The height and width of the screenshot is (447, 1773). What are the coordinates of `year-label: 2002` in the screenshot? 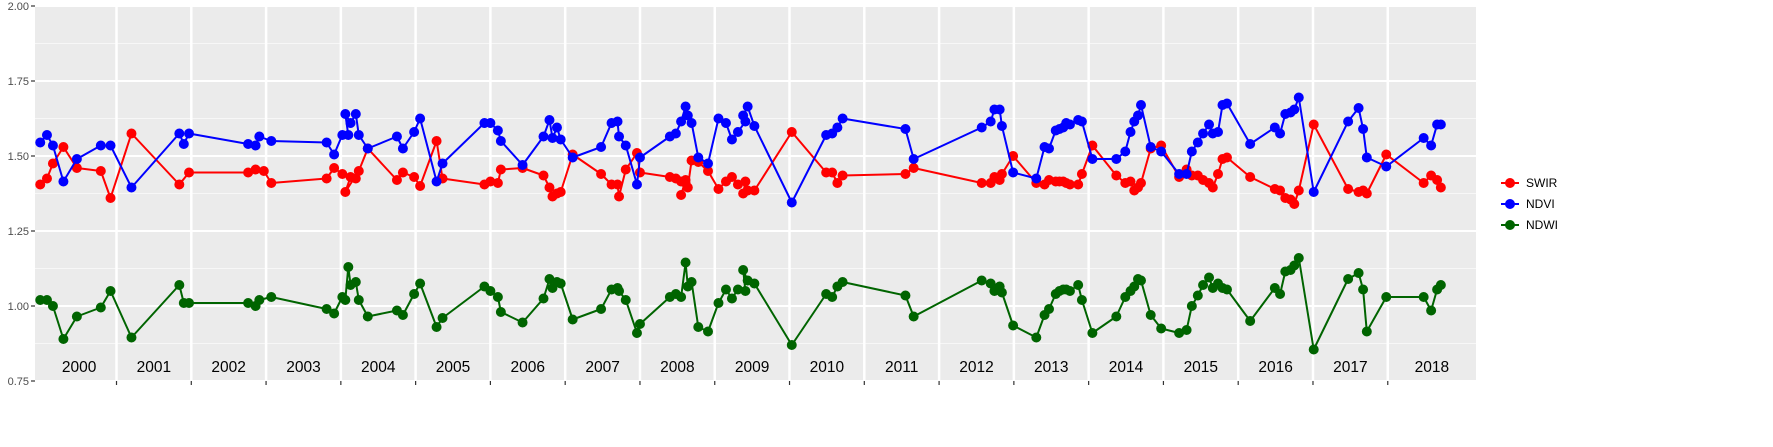 It's located at (228, 367).